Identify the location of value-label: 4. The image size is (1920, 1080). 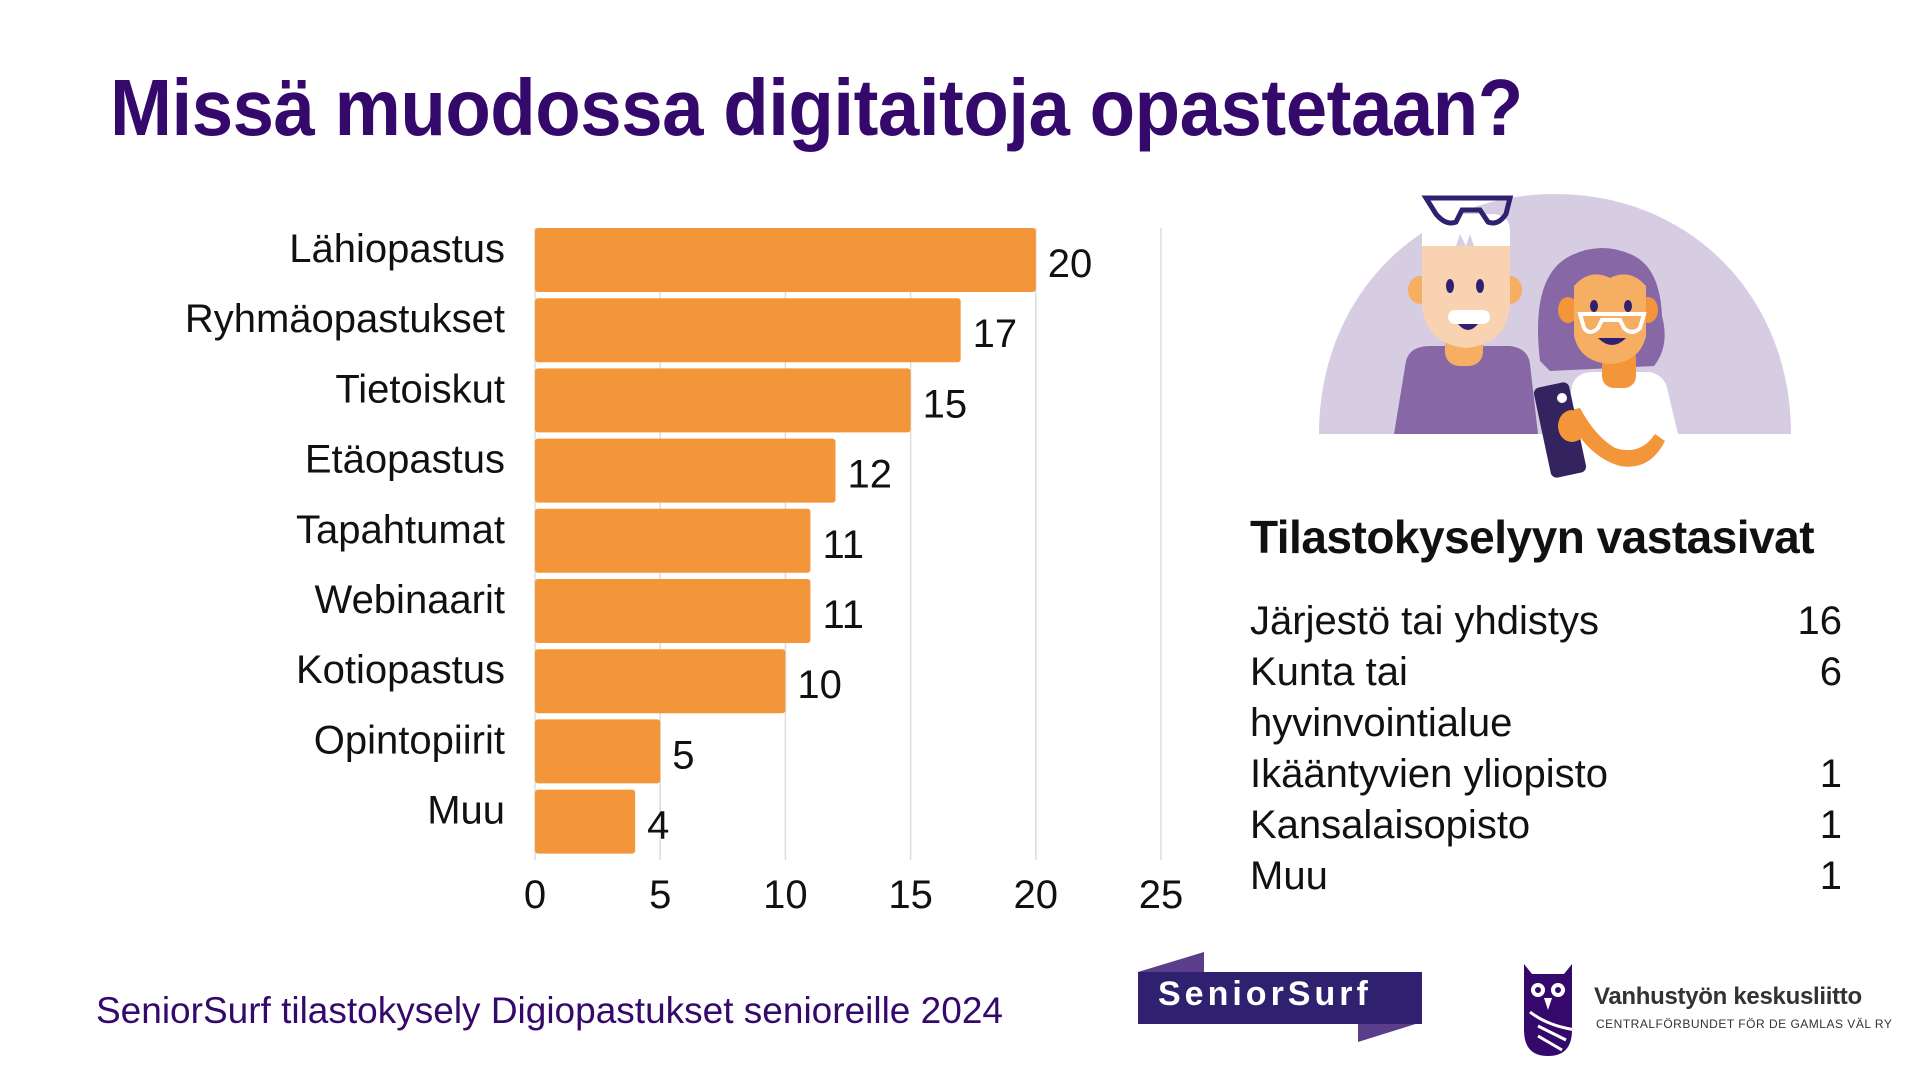
(658, 826).